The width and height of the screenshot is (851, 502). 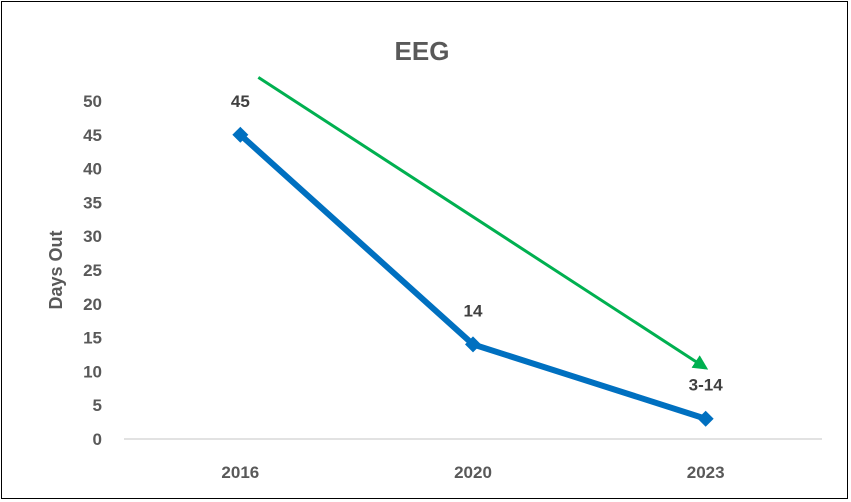 I want to click on y-axis-label: Days Out, so click(x=56, y=269).